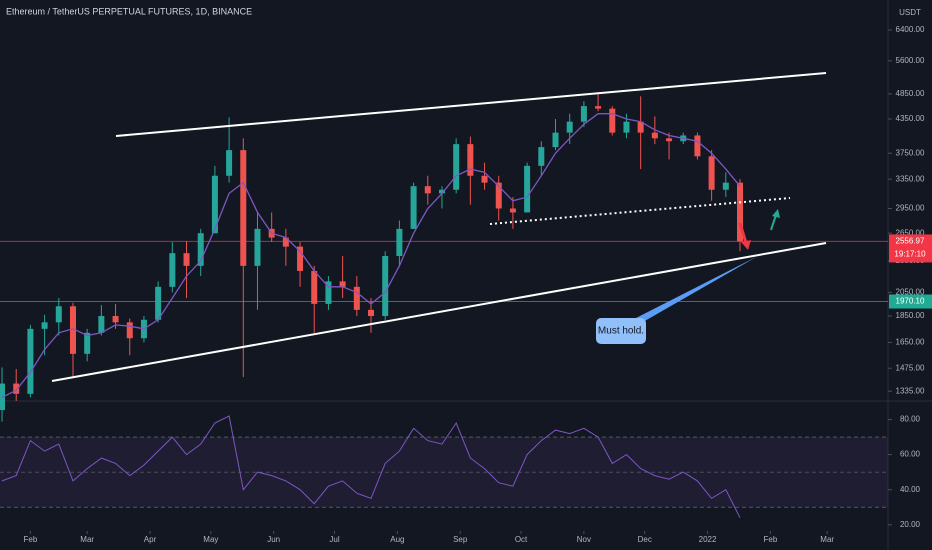  What do you see at coordinates (910, 390) in the screenshot?
I see `y-tick-label: 1335.00` at bounding box center [910, 390].